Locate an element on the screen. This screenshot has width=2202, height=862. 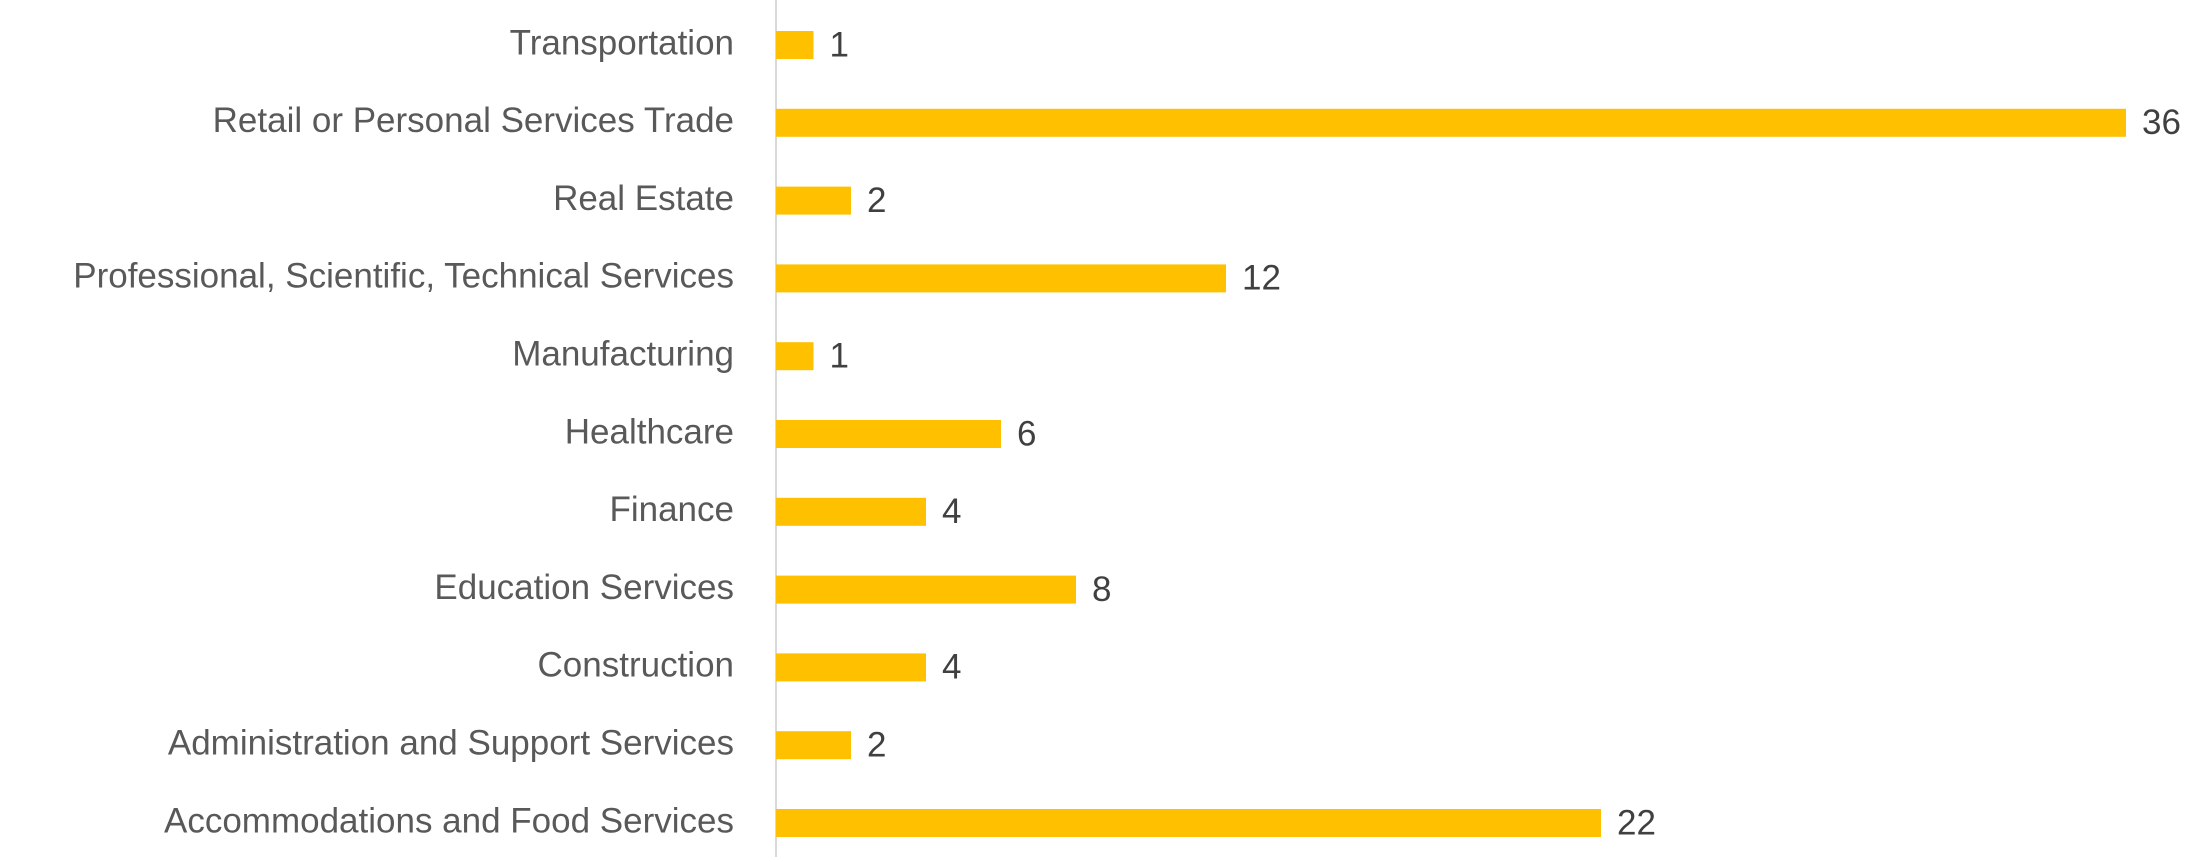
value-label: 22 is located at coordinates (1636, 822).